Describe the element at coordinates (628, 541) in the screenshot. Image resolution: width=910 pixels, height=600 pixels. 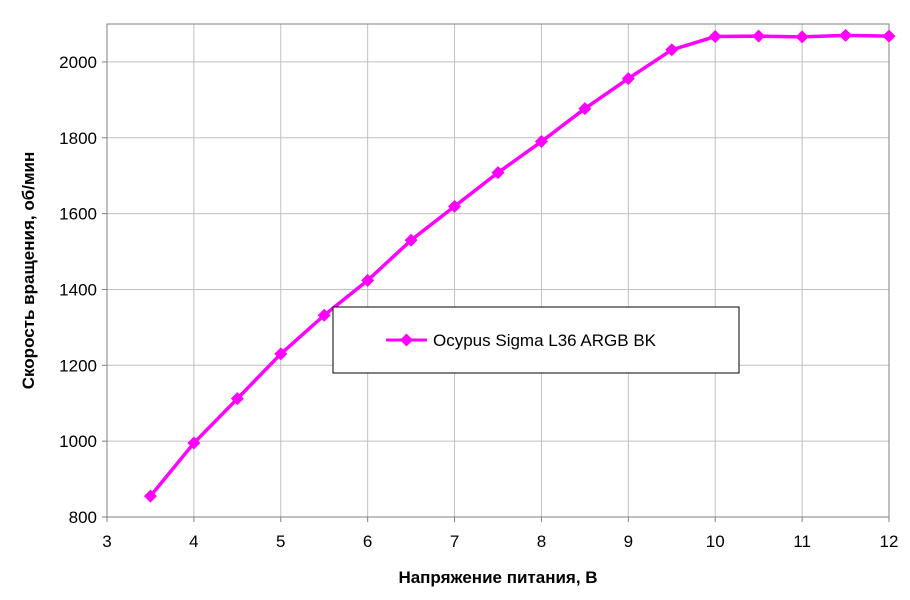
I see `x-tick-label: 9` at that location.